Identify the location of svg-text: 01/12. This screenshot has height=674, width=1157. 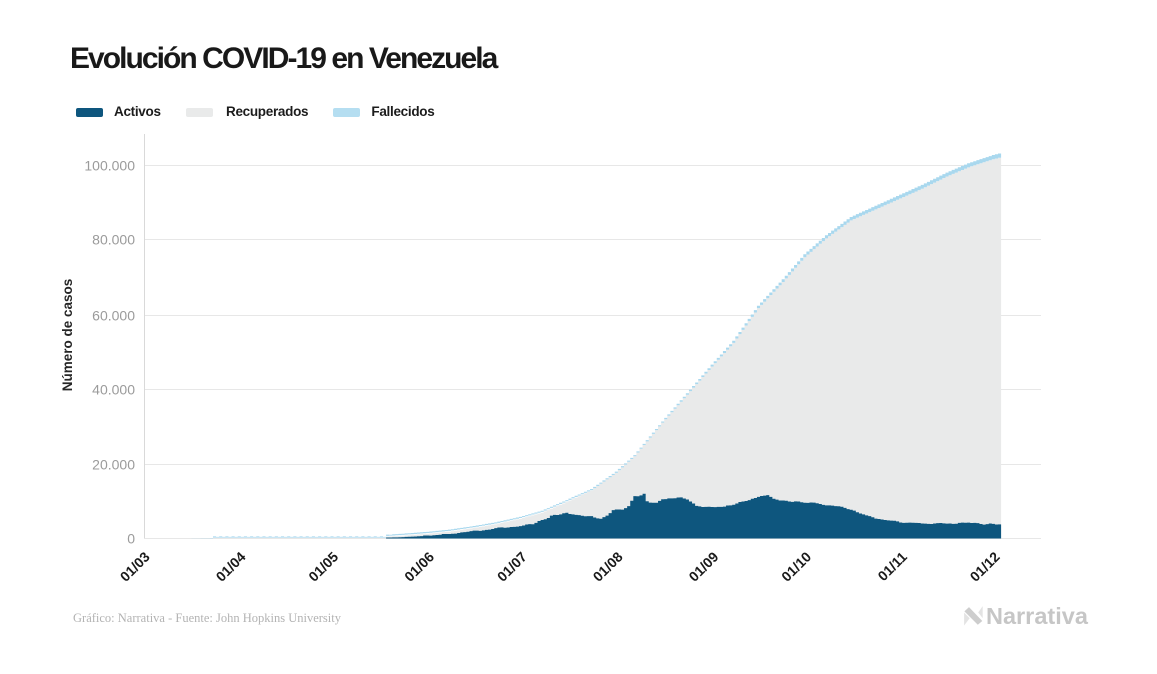
(985, 566).